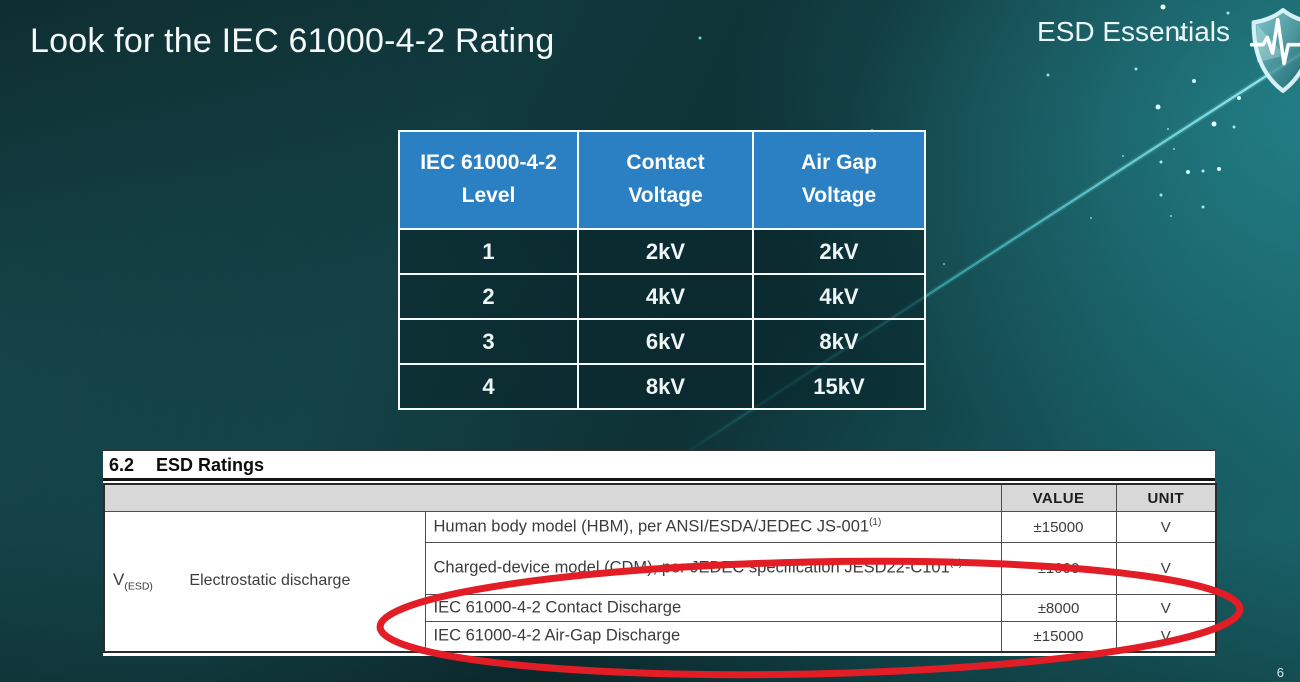 Image resolution: width=1300 pixels, height=682 pixels. What do you see at coordinates (839, 251) in the screenshot?
I see `airgap-voltage-cell: 2kV` at bounding box center [839, 251].